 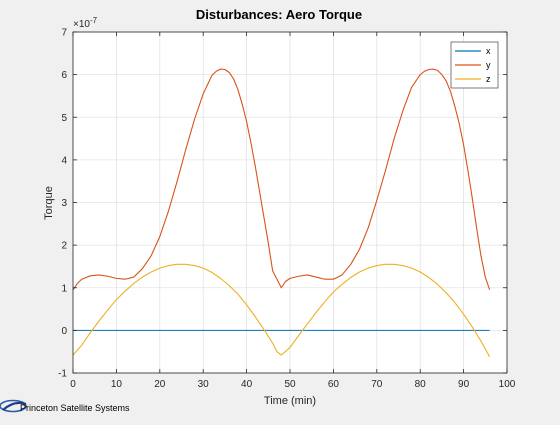 What do you see at coordinates (421, 384) in the screenshot?
I see `x-tick-label: 80` at bounding box center [421, 384].